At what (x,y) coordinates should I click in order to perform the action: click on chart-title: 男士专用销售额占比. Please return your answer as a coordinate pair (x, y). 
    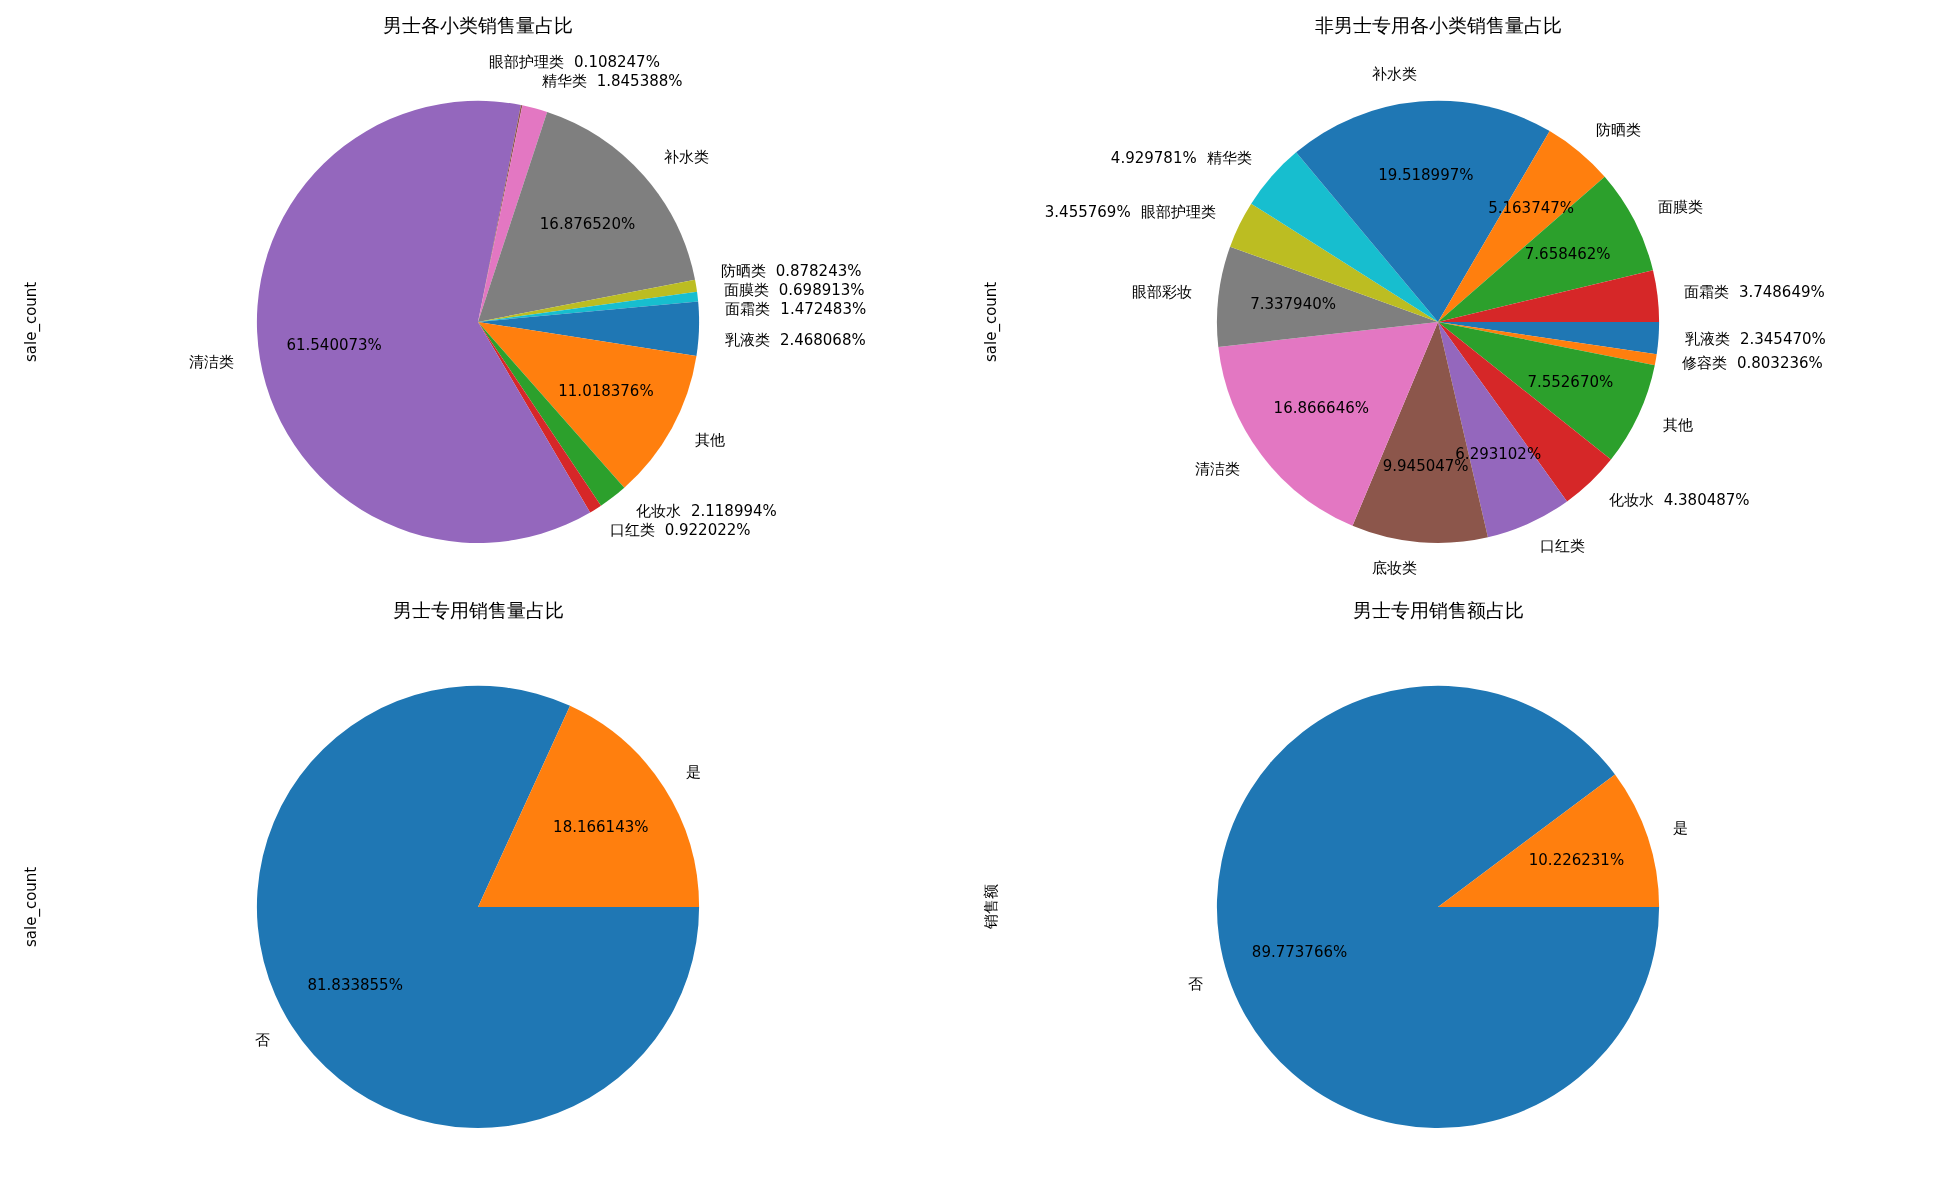
    Looking at the image, I should click on (1438, 610).